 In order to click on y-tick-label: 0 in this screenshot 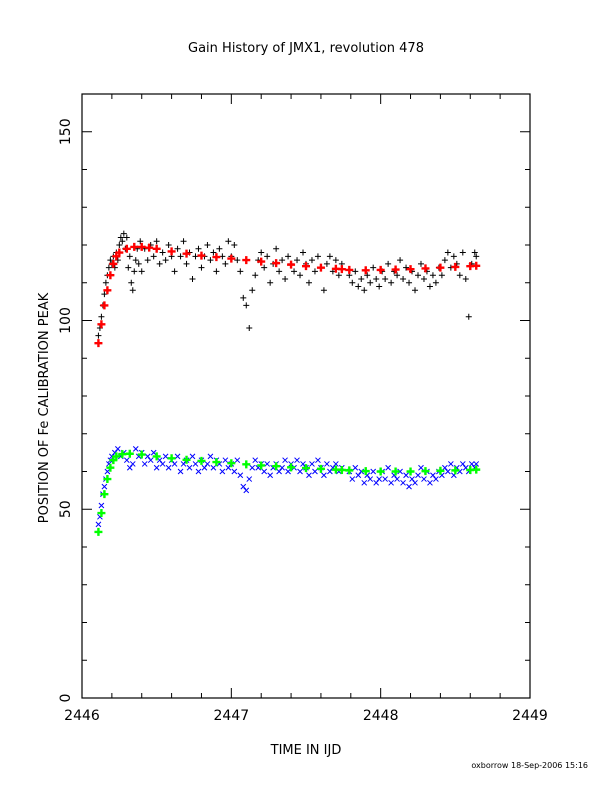, I will do `click(66, 698)`.